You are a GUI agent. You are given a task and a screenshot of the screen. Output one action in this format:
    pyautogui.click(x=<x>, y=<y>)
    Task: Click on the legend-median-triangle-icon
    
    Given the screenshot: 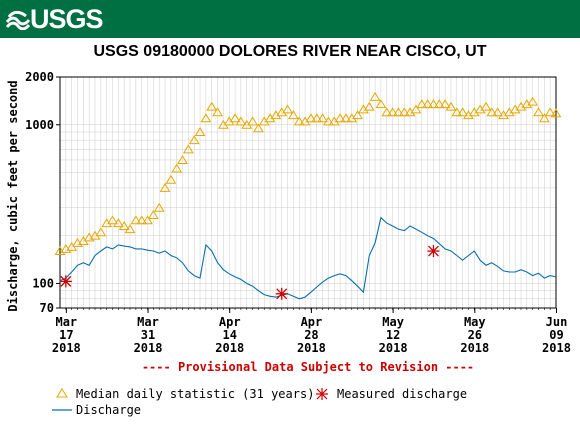 What is the action you would take?
    pyautogui.click(x=62, y=393)
    